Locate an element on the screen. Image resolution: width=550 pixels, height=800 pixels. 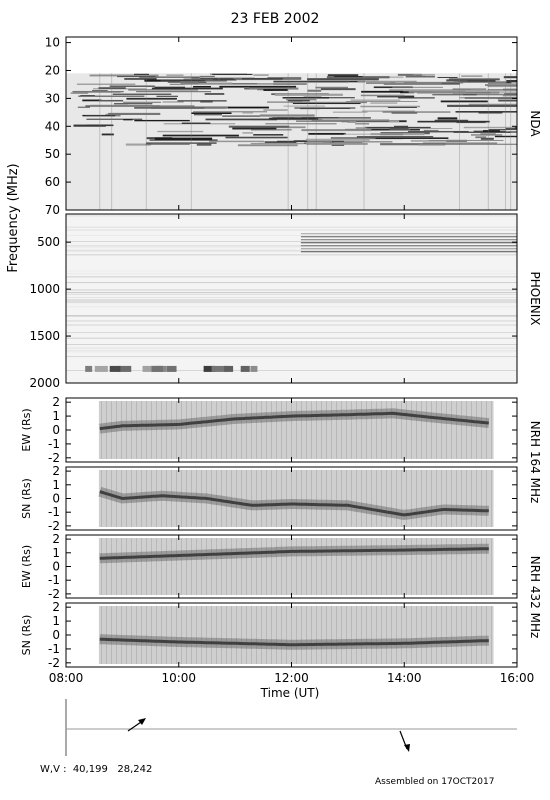
nrh-emission-ridge is located at coordinates (294, 503).